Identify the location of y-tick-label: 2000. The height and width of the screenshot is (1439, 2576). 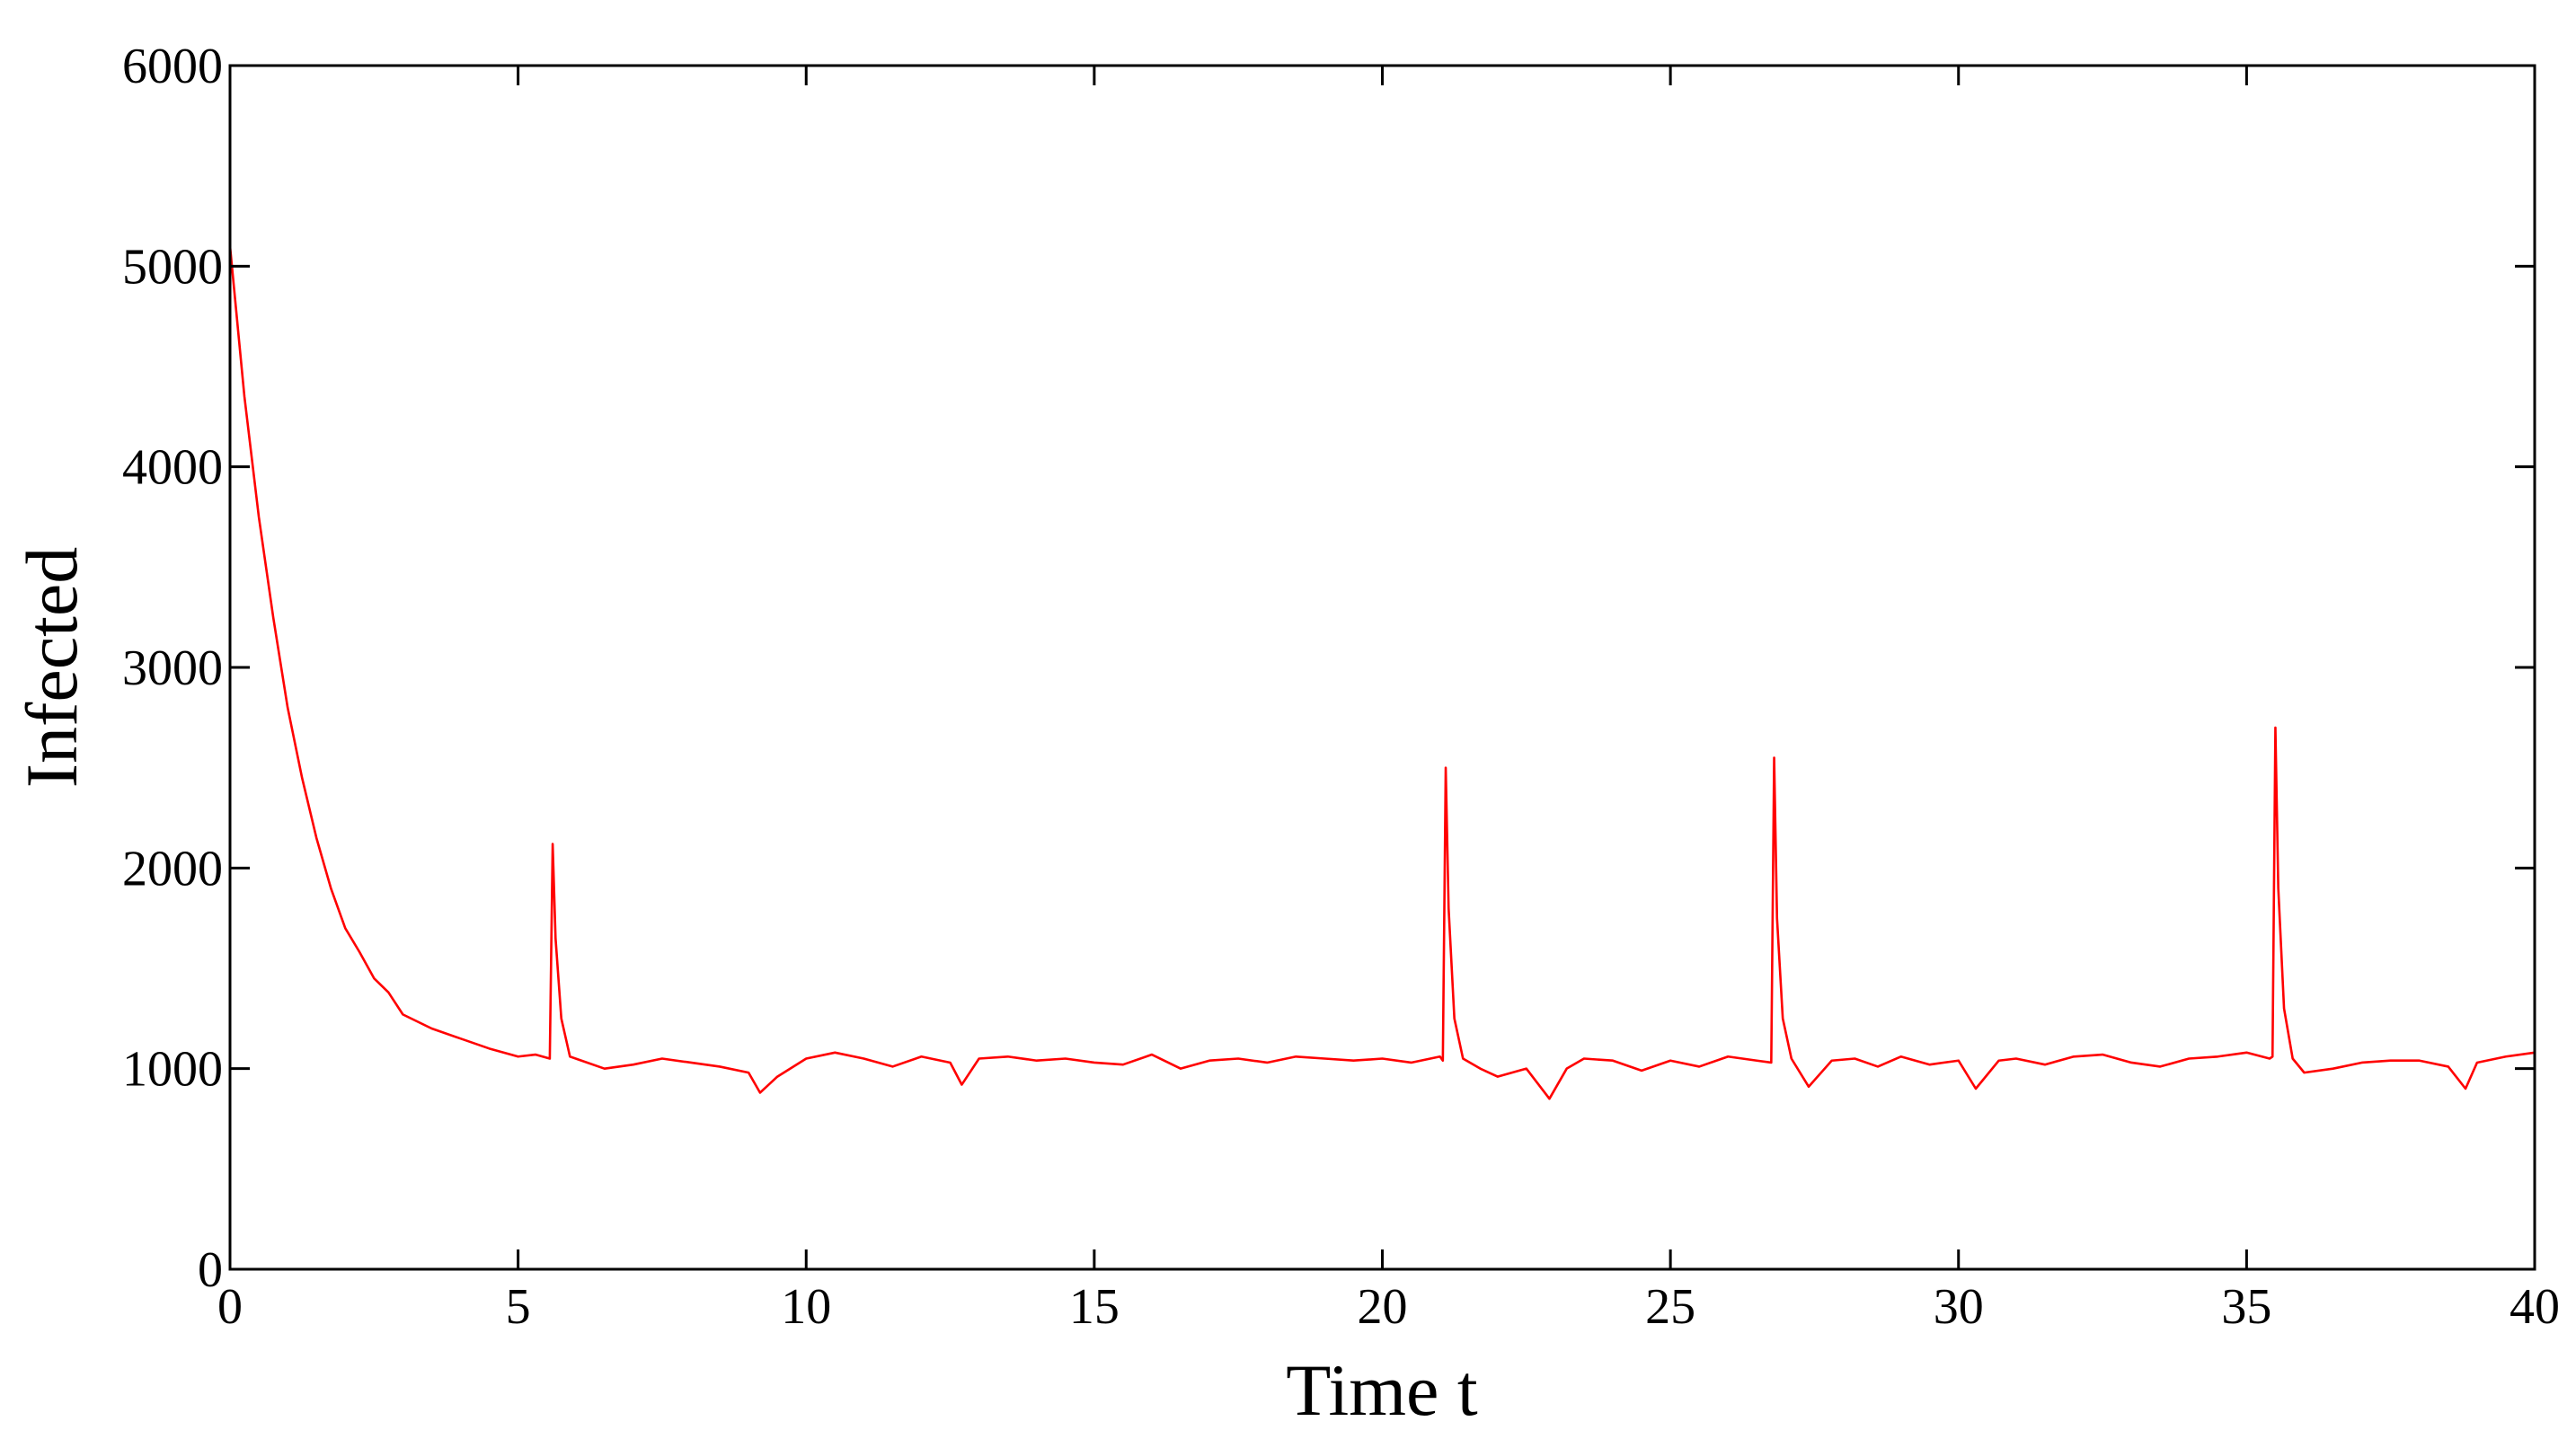
(173, 868).